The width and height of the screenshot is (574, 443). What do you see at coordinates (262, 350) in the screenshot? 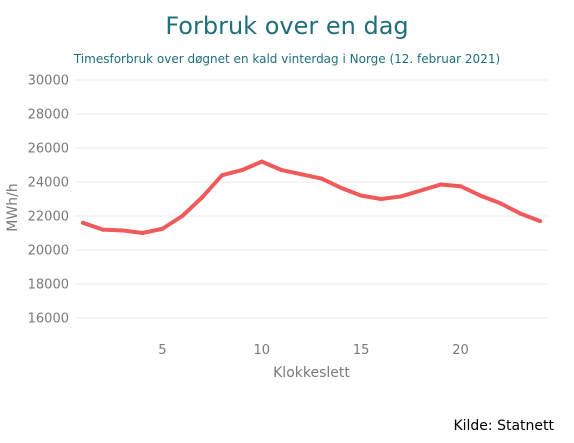
I see `x-tick-label: 10` at bounding box center [262, 350].